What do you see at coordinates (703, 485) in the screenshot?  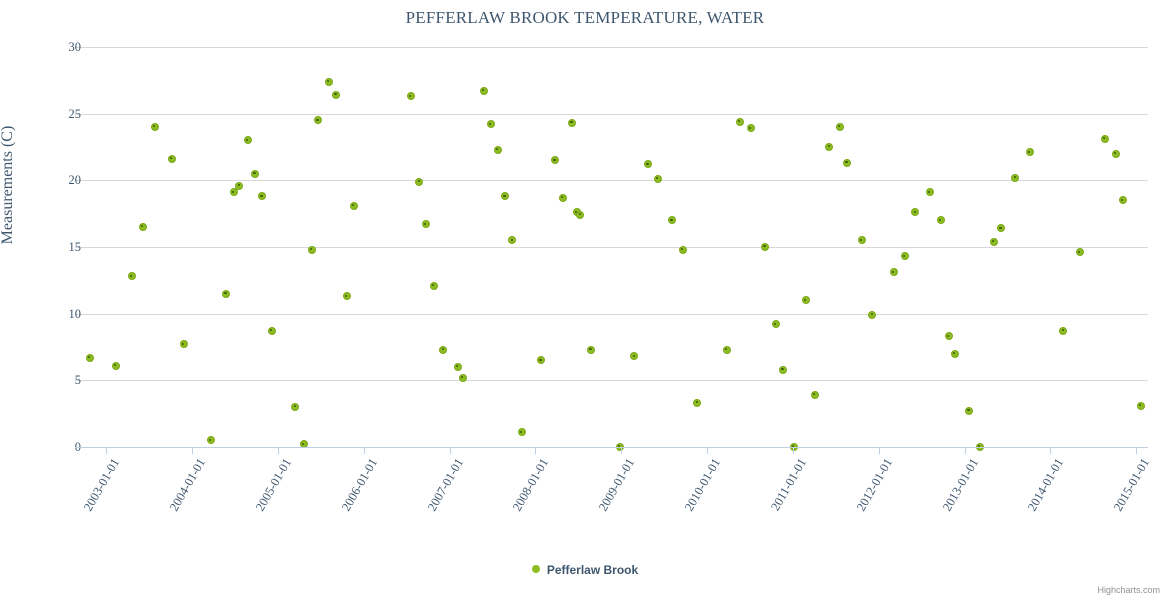 I see `x-axis-tick-label: 2010-01-01` at bounding box center [703, 485].